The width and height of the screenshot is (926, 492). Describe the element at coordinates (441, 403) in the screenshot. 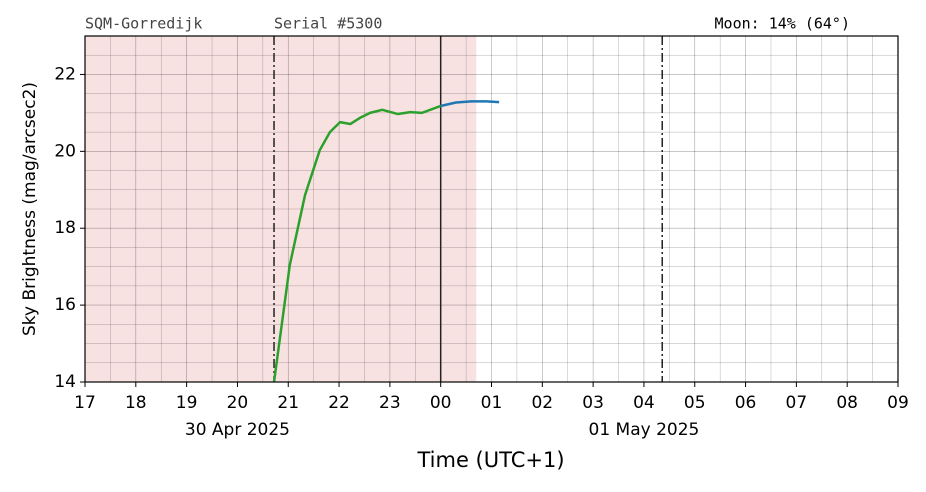

I see `x-tick-label: 00` at that location.